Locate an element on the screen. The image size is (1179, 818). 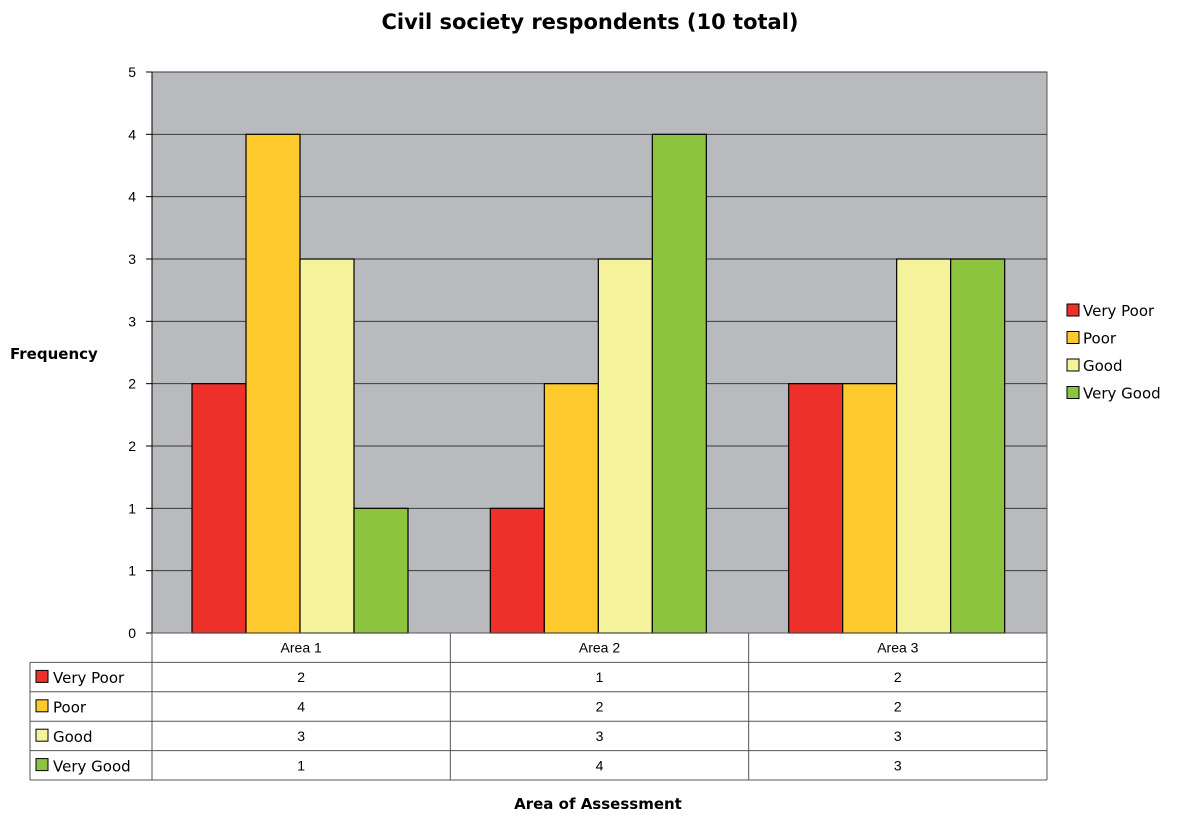
y-tick-label: 0 is located at coordinates (132, 633).